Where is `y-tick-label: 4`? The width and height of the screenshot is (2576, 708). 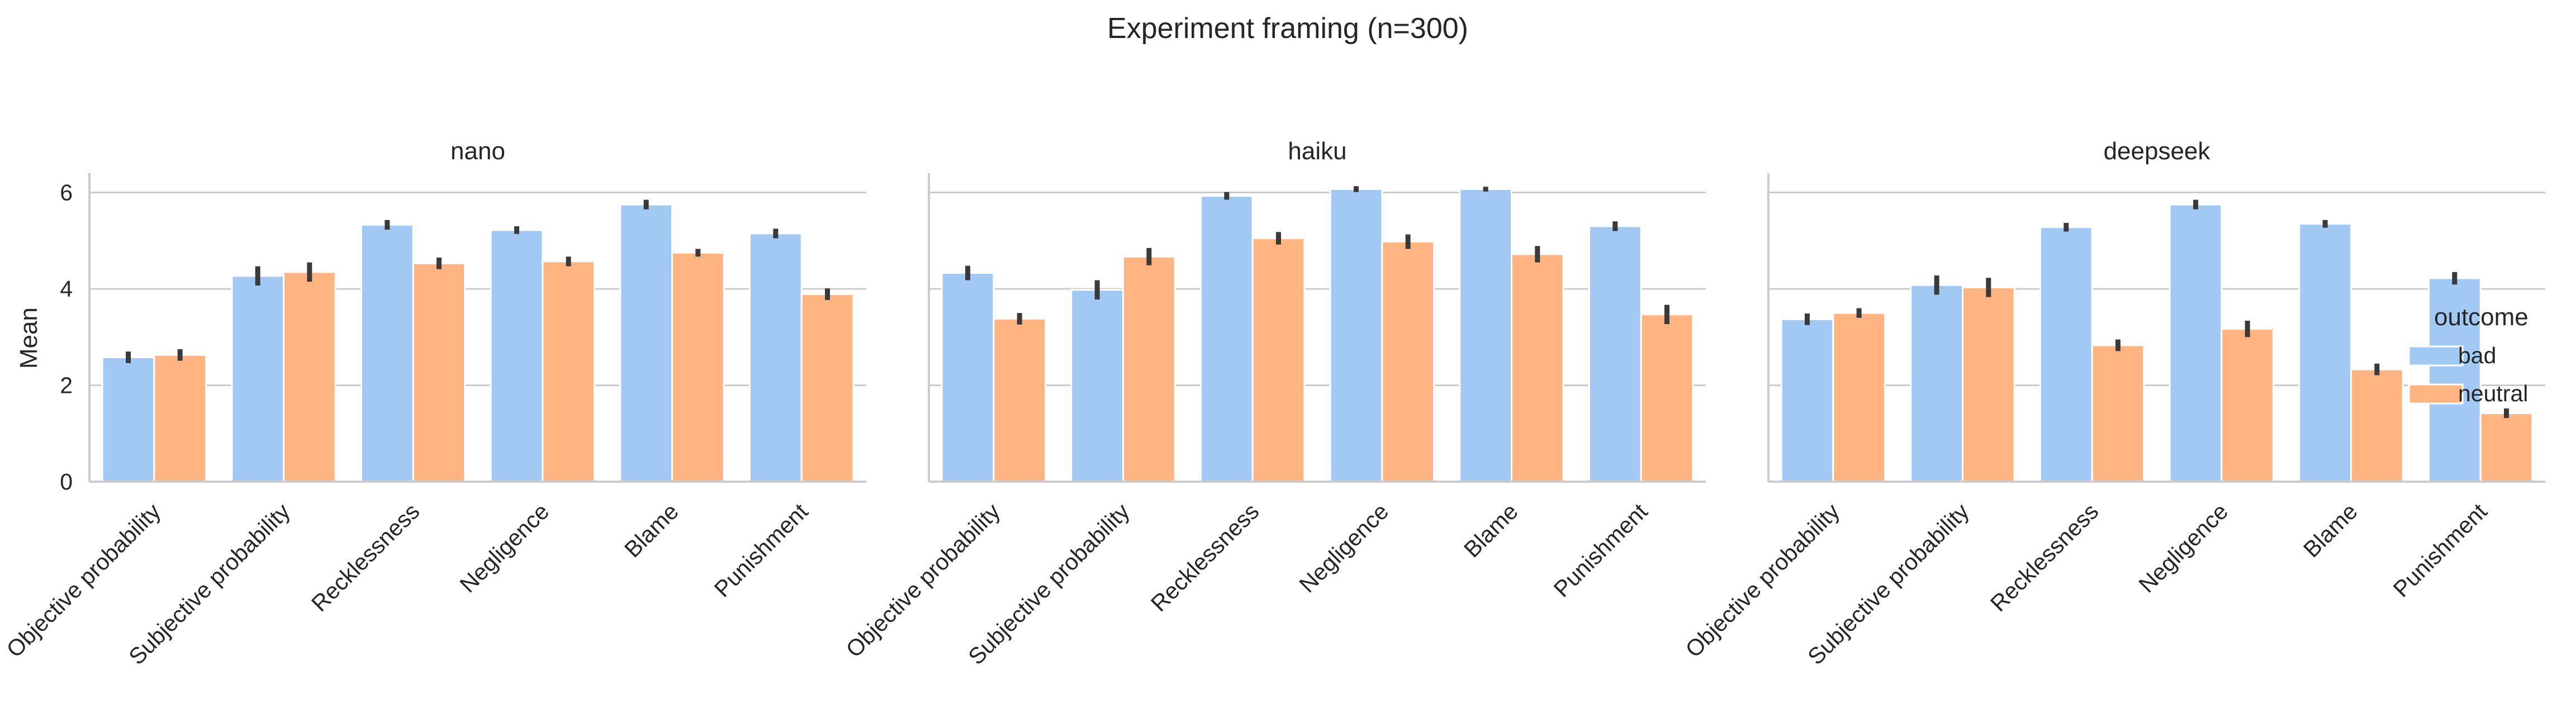 y-tick-label: 4 is located at coordinates (66, 289).